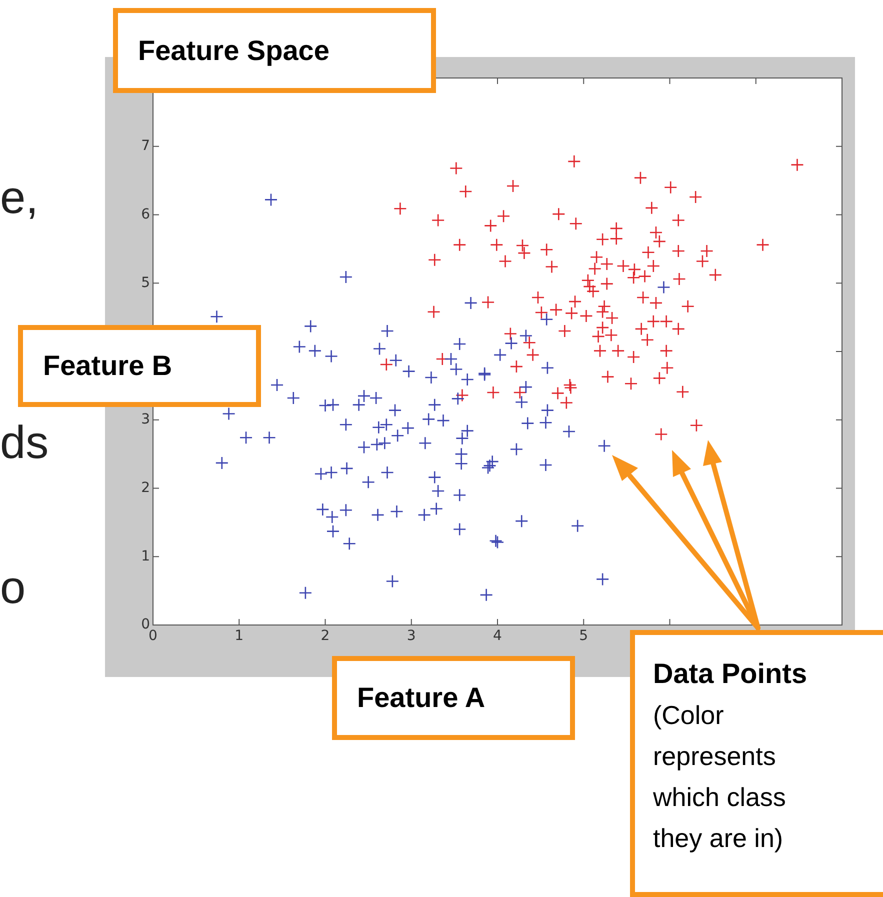 The image size is (883, 897). What do you see at coordinates (145, 488) in the screenshot?
I see `y-tick-label: 2` at bounding box center [145, 488].